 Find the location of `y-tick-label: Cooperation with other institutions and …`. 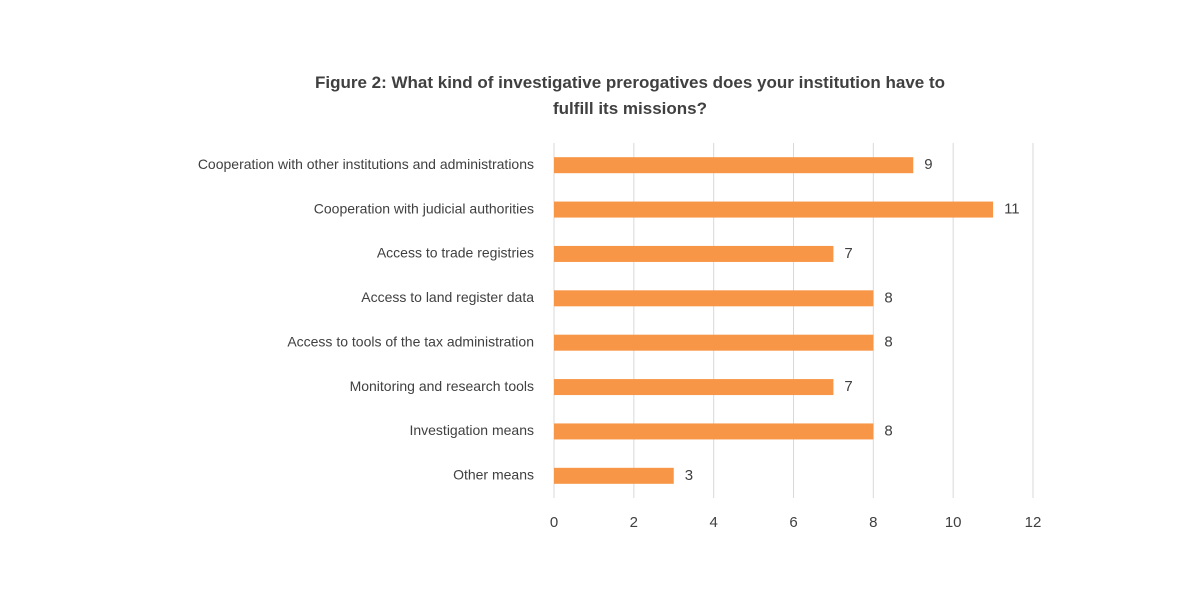

y-tick-label: Cooperation with other institutions and … is located at coordinates (366, 164).